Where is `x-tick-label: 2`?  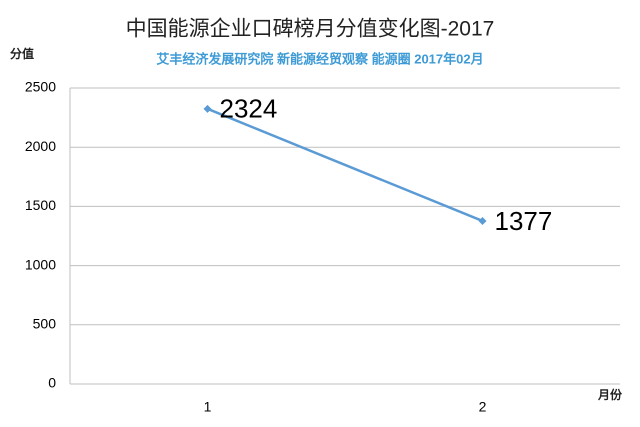
x-tick-label: 2 is located at coordinates (483, 407).